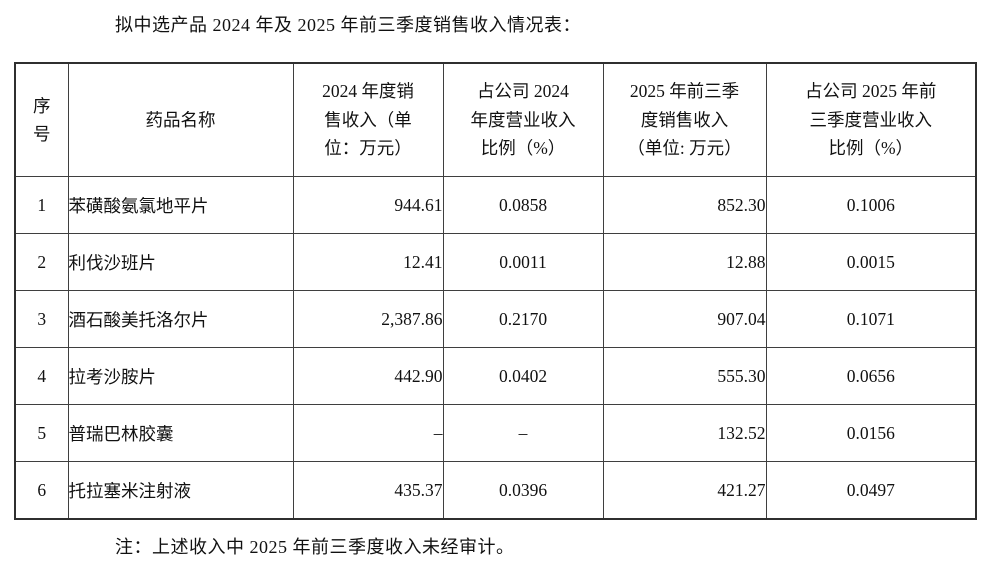 Image resolution: width=990 pixels, height=563 pixels. What do you see at coordinates (348, 25) in the screenshot?
I see `page-title: 拟中选产品 2024 年及 2025 年前三季度销售收入情况表：` at bounding box center [348, 25].